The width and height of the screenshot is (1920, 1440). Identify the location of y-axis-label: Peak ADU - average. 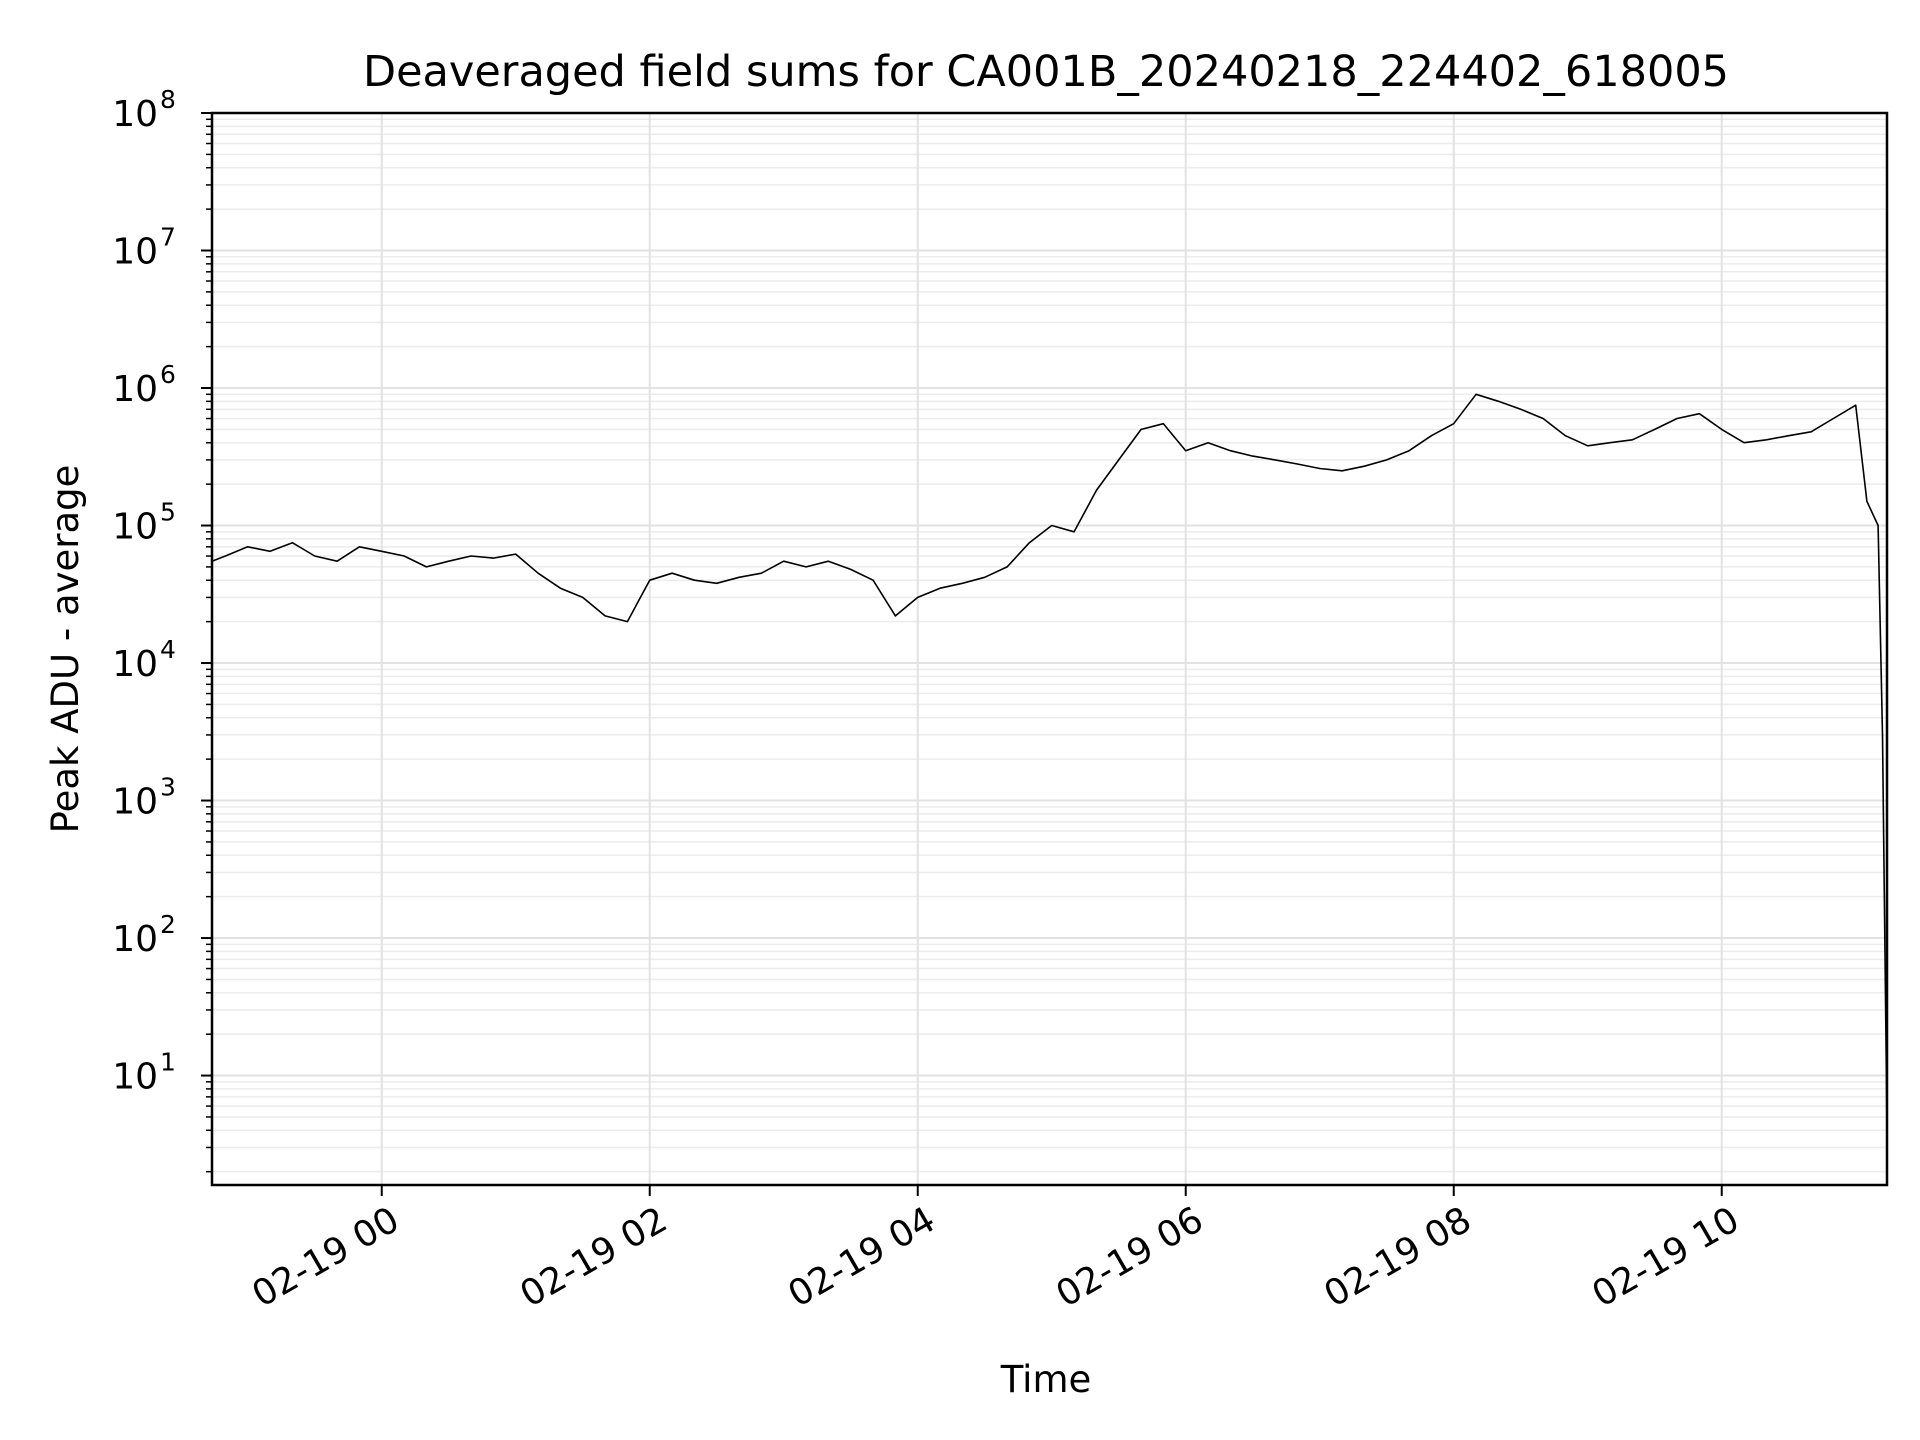
(65, 649).